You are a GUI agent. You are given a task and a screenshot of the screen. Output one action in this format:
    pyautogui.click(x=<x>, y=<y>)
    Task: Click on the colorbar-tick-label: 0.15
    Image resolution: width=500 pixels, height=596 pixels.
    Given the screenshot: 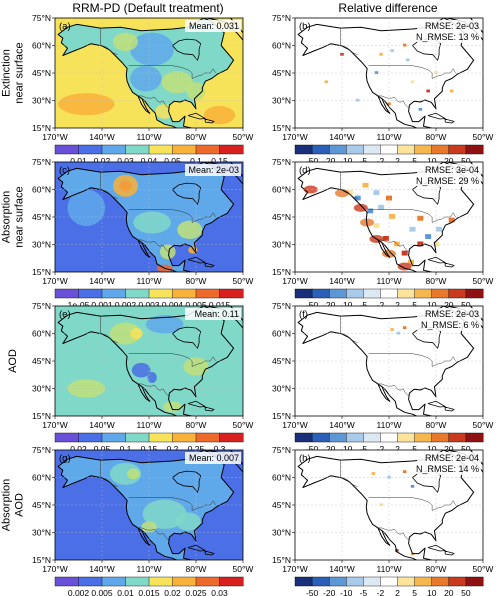 What is the action you would take?
    pyautogui.click(x=149, y=449)
    